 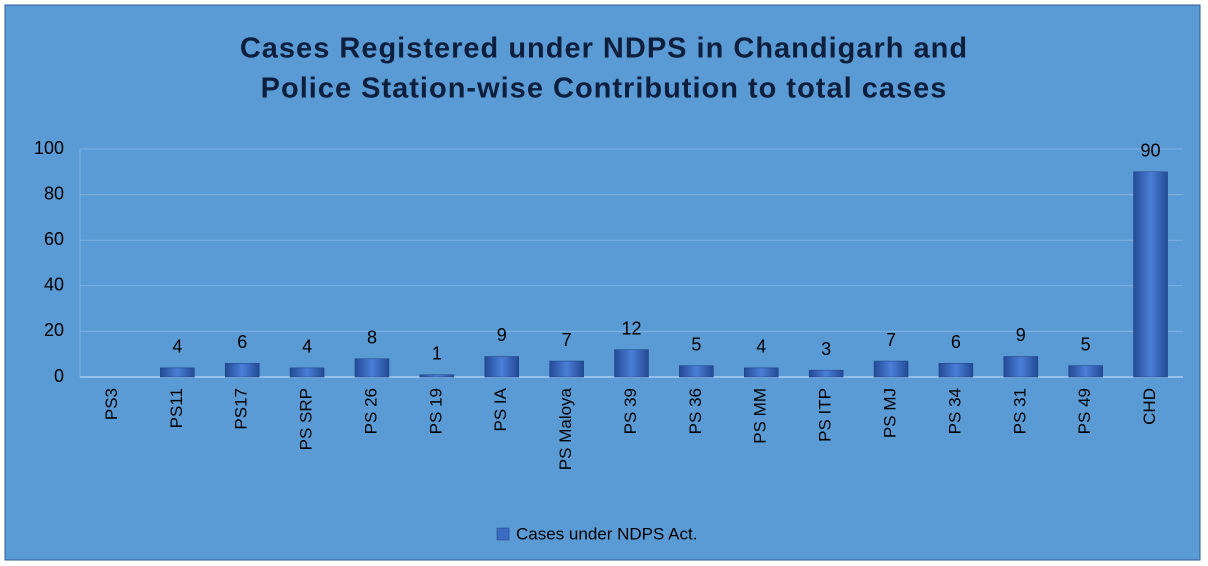 What do you see at coordinates (49, 148) in the screenshot?
I see `y-tick-label: 100` at bounding box center [49, 148].